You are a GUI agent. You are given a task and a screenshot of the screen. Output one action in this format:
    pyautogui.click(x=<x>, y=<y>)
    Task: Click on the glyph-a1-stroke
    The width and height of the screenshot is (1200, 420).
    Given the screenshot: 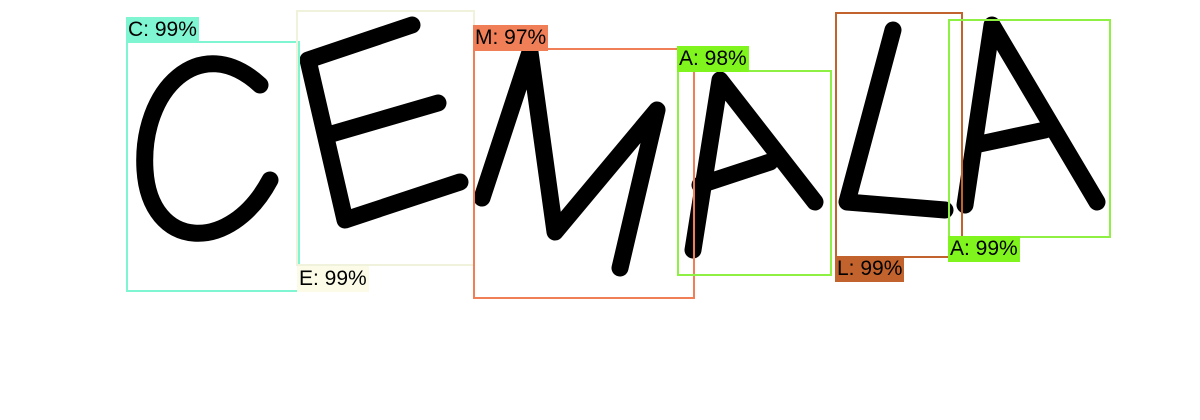 What is the action you would take?
    pyautogui.click(x=754, y=165)
    